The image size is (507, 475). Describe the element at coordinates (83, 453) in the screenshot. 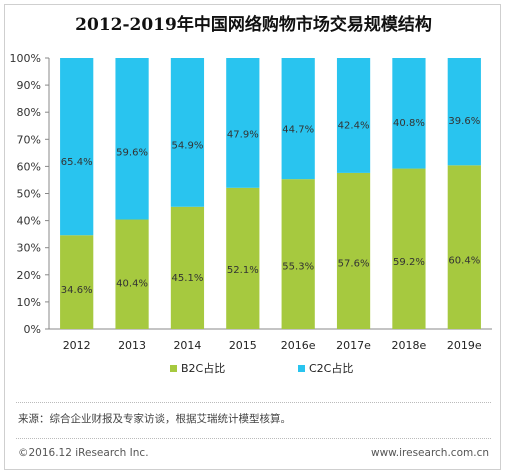

I see `copyright-footer: ©2016.12 iResearch Inc.` at that location.